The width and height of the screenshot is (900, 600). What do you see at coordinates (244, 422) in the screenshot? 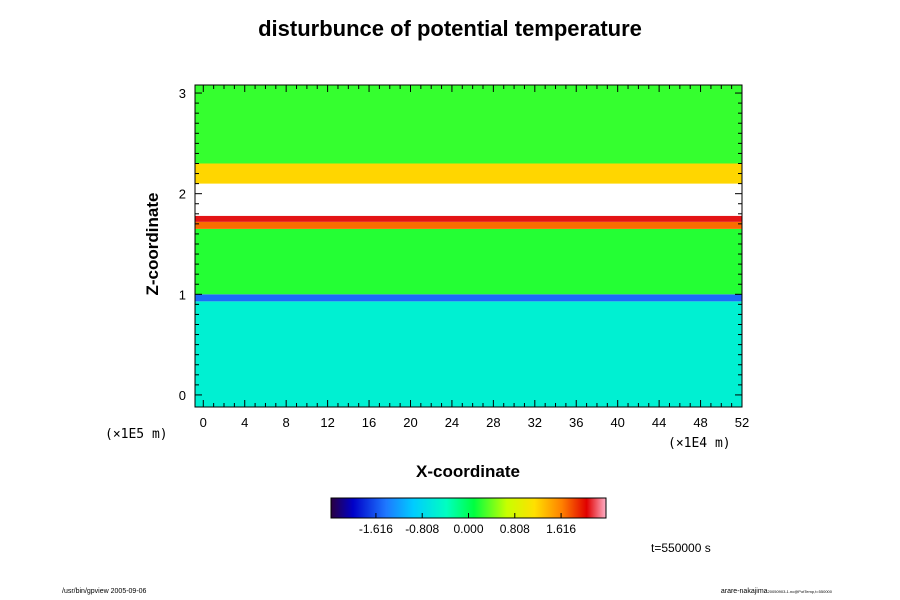
I see `x-tick-label: 4` at bounding box center [244, 422].